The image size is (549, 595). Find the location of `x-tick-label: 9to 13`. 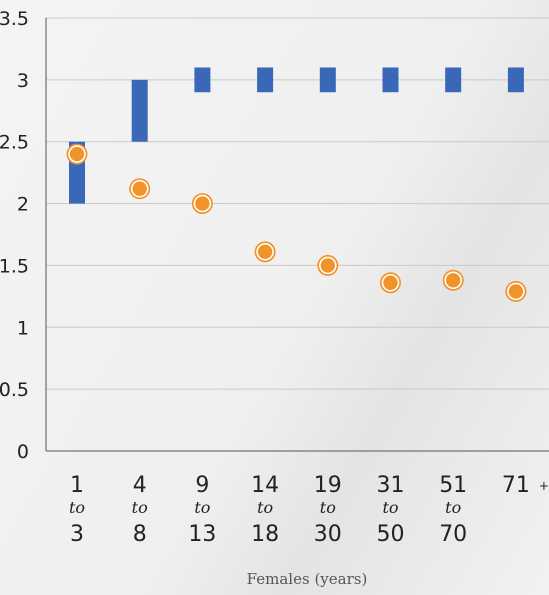

x-tick-label: 9to 13 is located at coordinates (202, 510).